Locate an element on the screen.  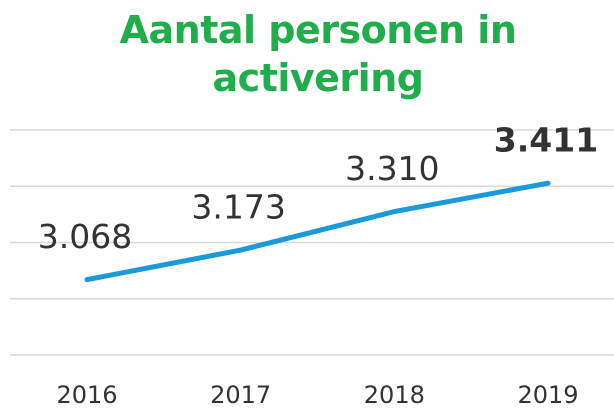
x-tick-label: 2019 is located at coordinates (547, 395).